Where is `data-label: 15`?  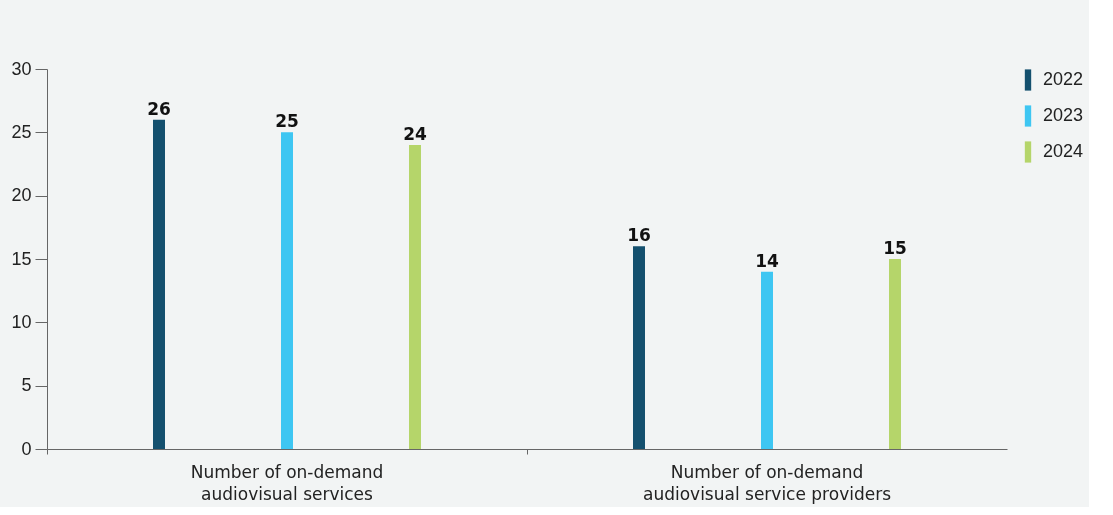
data-label: 15 is located at coordinates (895, 248).